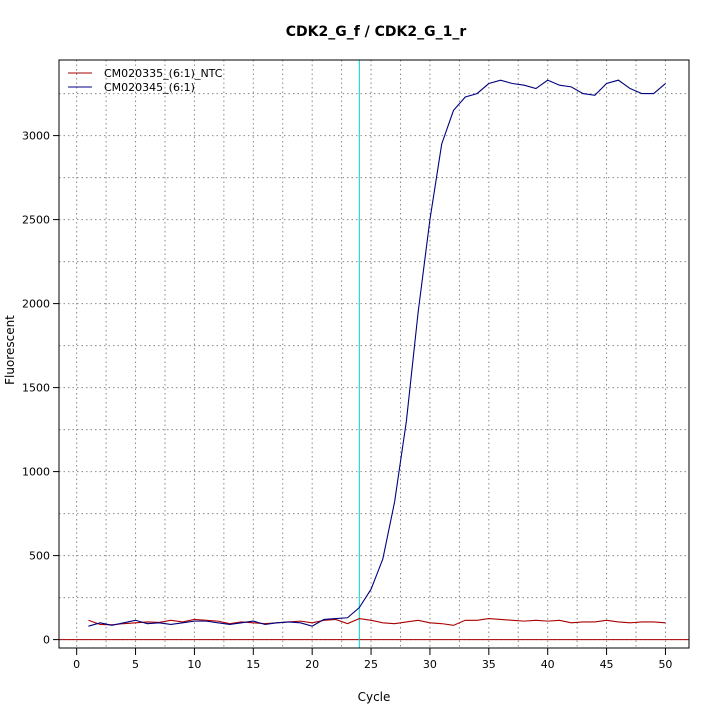 The image size is (720, 720). I want to click on x-tick-label: 15, so click(253, 664).